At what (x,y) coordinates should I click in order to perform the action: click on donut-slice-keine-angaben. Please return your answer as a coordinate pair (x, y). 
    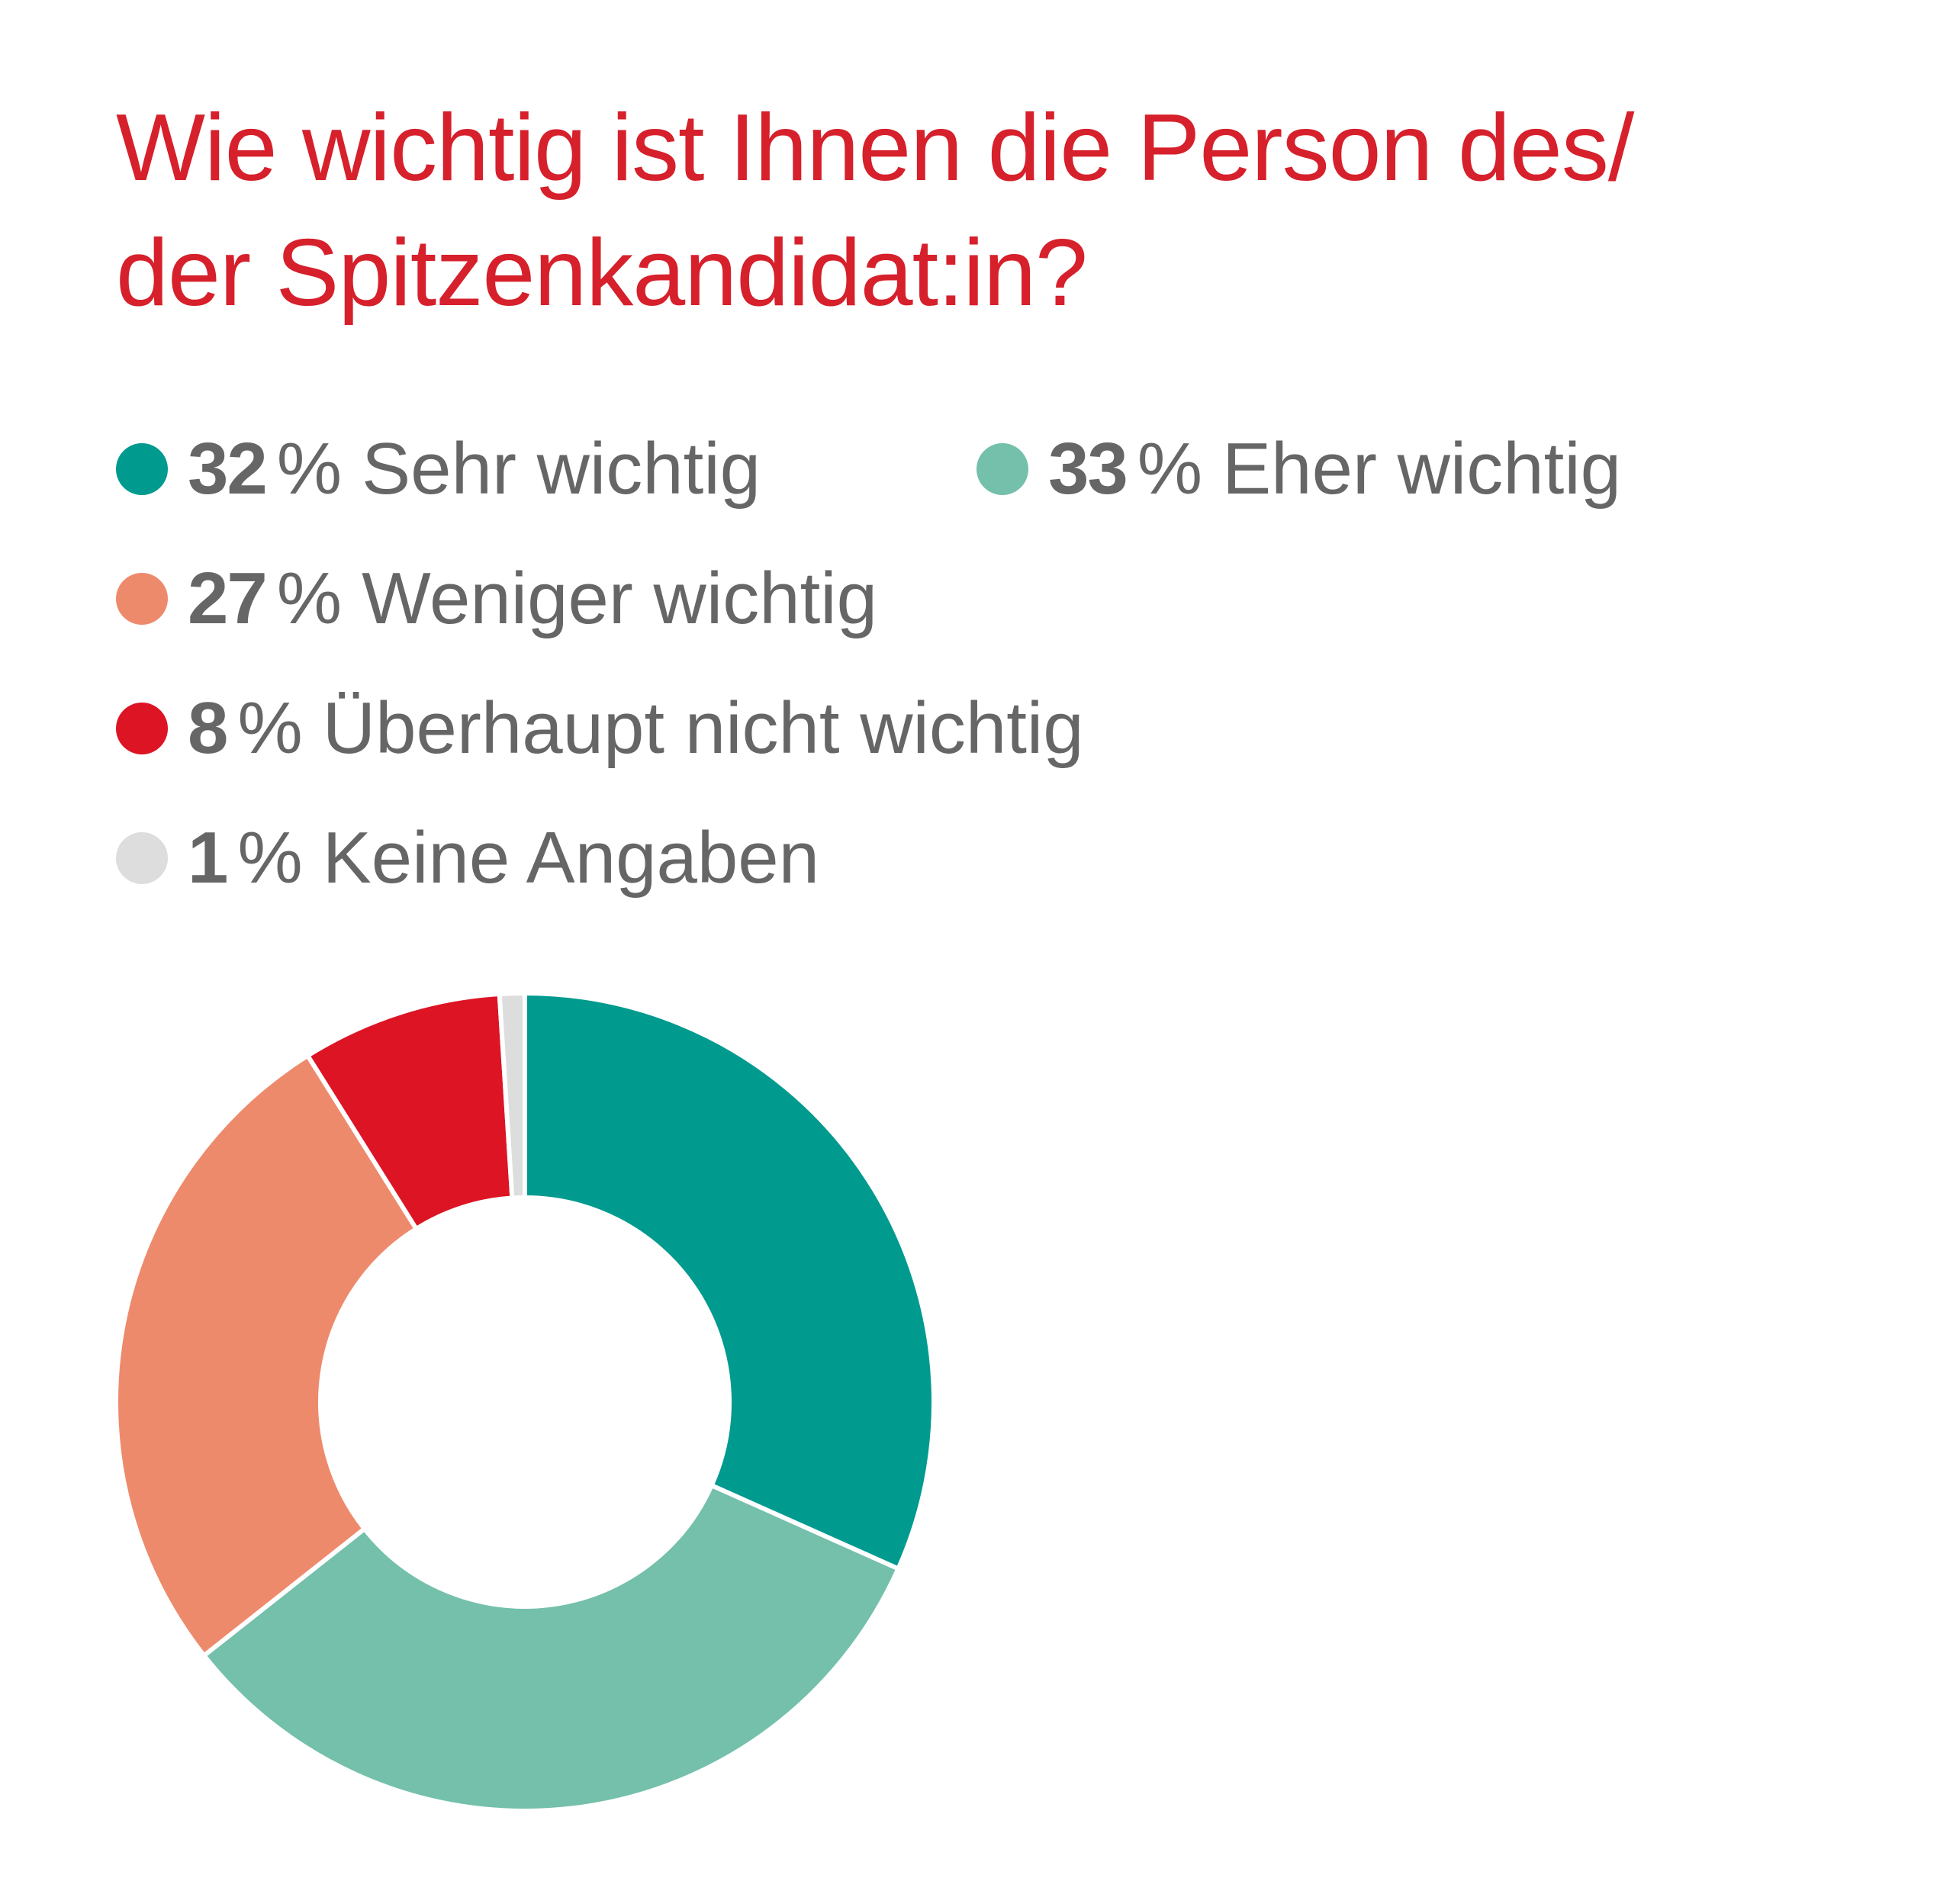
    Looking at the image, I should click on (512, 1095).